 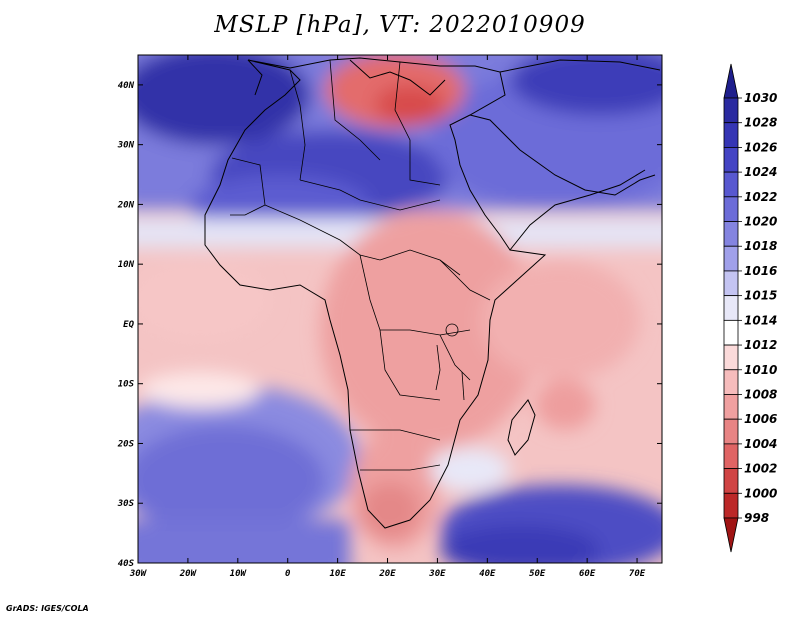 I want to click on lat-label: 40N, so click(x=126, y=86).